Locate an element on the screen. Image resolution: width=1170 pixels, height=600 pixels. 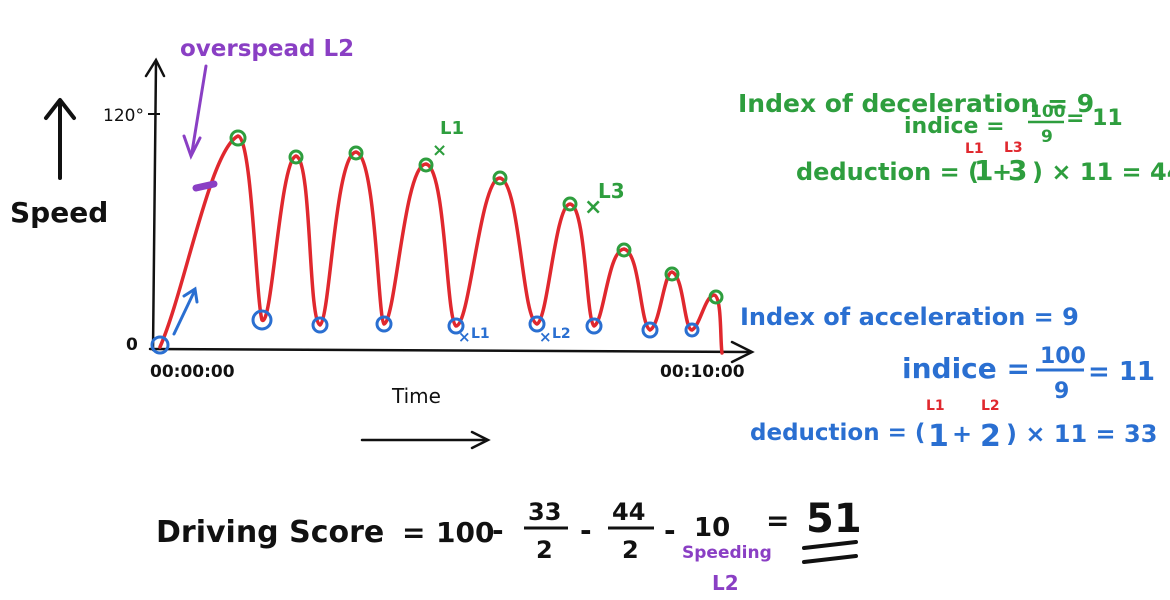
score-frac2-den: 2 is located at coordinates (630, 550).